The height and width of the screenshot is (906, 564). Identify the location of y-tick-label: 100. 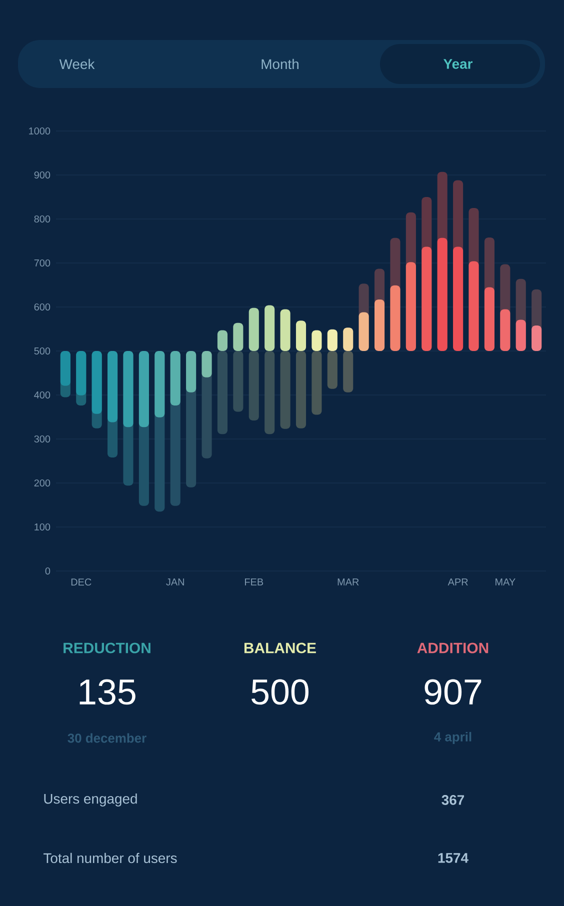
(42, 527).